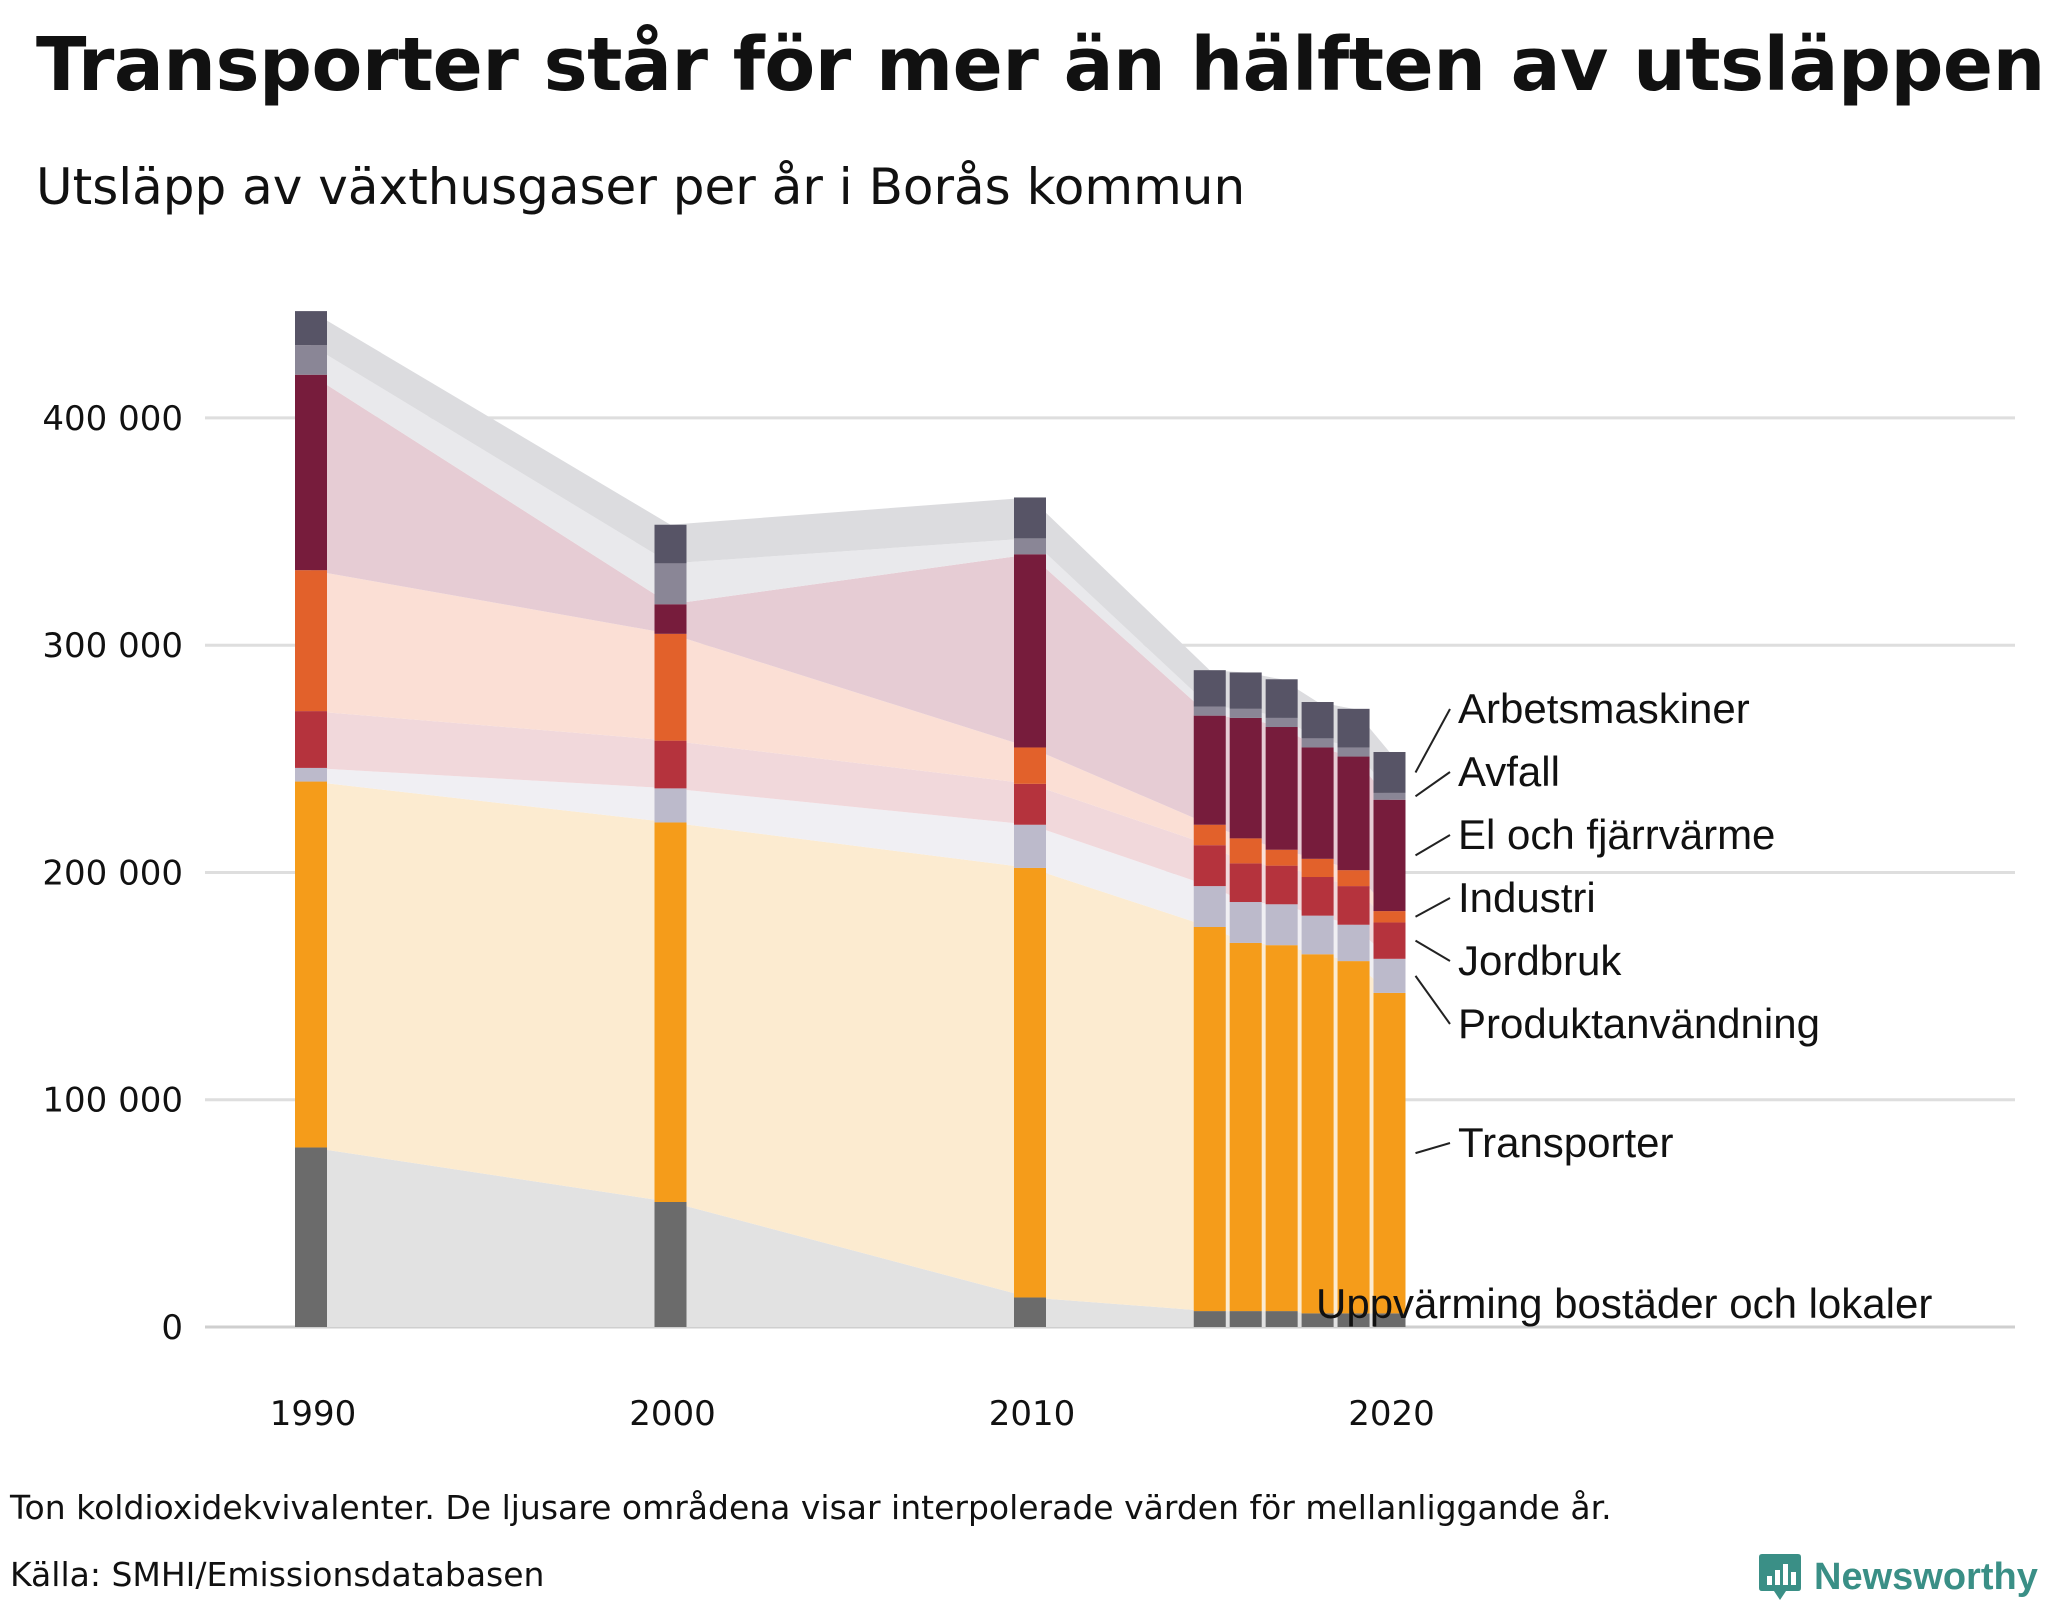 The image size is (2048, 1602). What do you see at coordinates (1391, 1414) in the screenshot?
I see `x-tick-label: 2020` at bounding box center [1391, 1414].